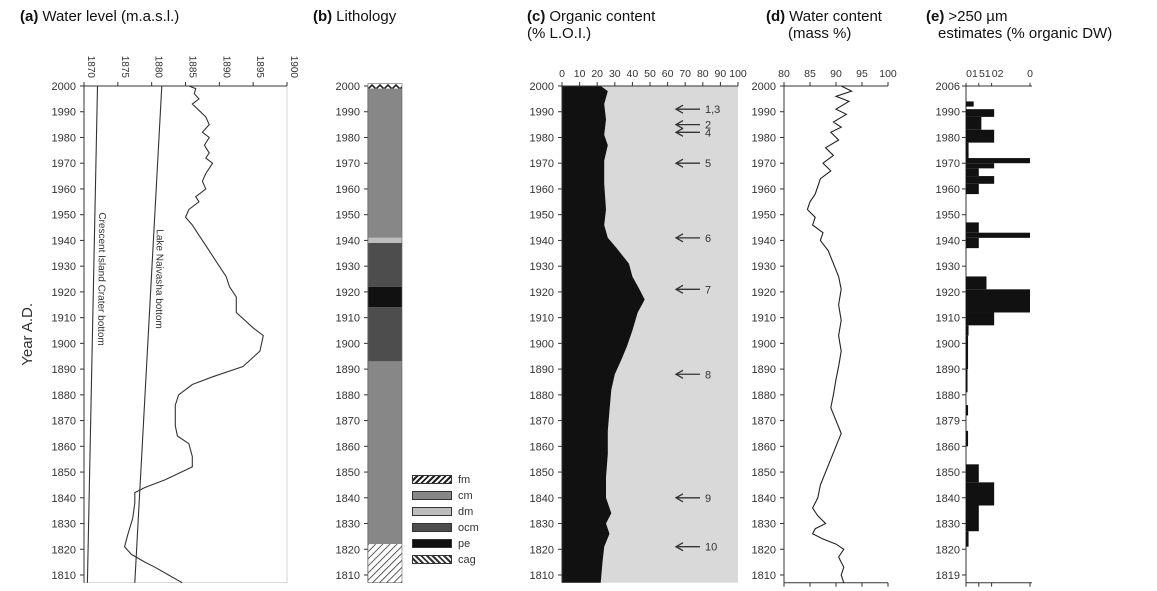  I want to click on c-y-tick-label: 1870, so click(542, 422).